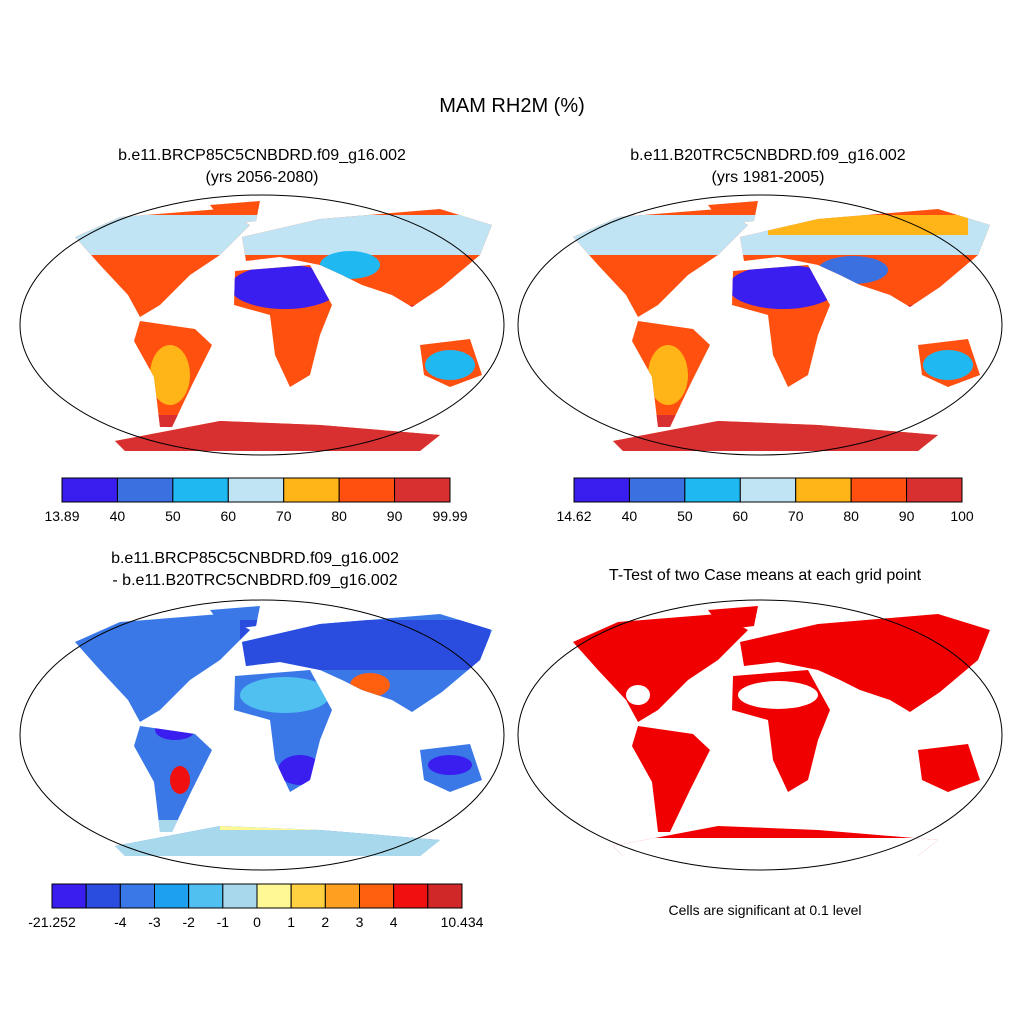 Image resolution: width=1024 pixels, height=1024 pixels. I want to click on colorbar-label: -21.252, so click(52, 922).